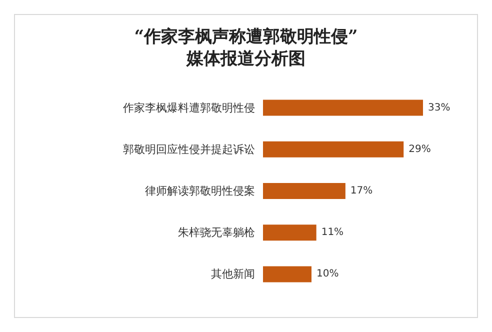 The height and width of the screenshot is (332, 492). Describe the element at coordinates (233, 274) in the screenshot. I see `y-tick-label: 其他新闻` at that location.